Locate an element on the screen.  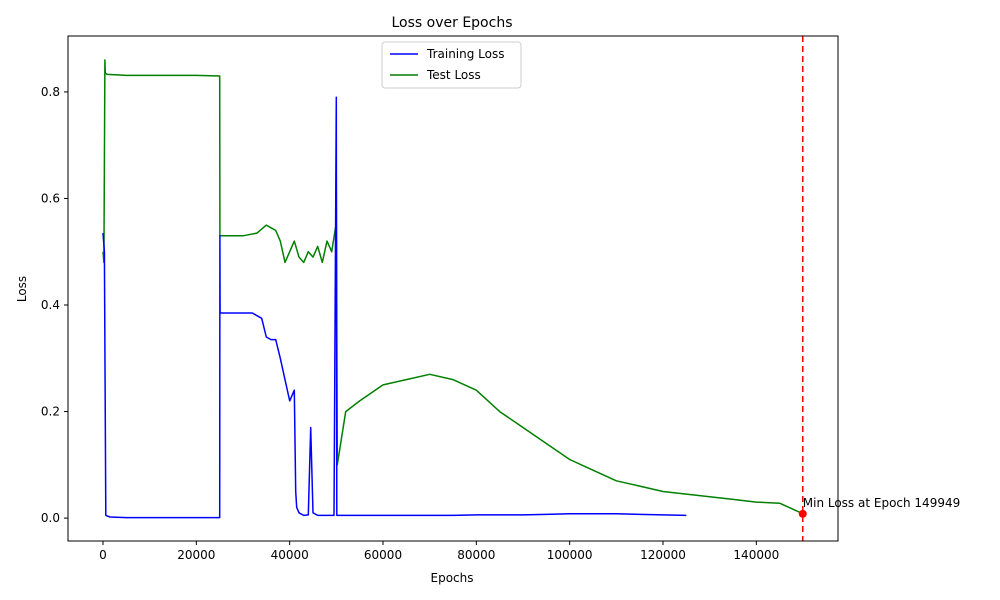
legend: Training Loss Test Loss is located at coordinates (451, 65).